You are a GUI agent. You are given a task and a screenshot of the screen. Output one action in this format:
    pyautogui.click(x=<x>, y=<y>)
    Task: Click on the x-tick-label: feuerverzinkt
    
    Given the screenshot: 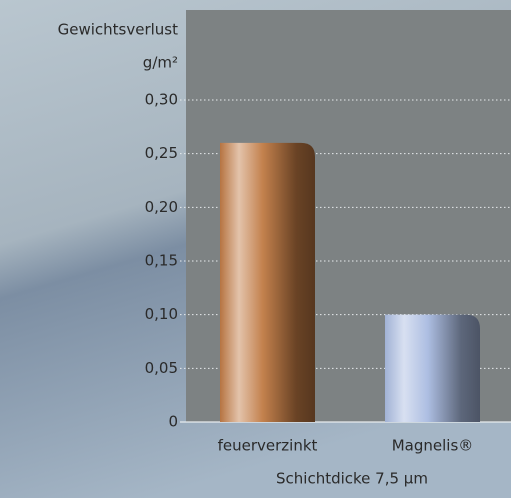 What is the action you would take?
    pyautogui.click(x=268, y=446)
    